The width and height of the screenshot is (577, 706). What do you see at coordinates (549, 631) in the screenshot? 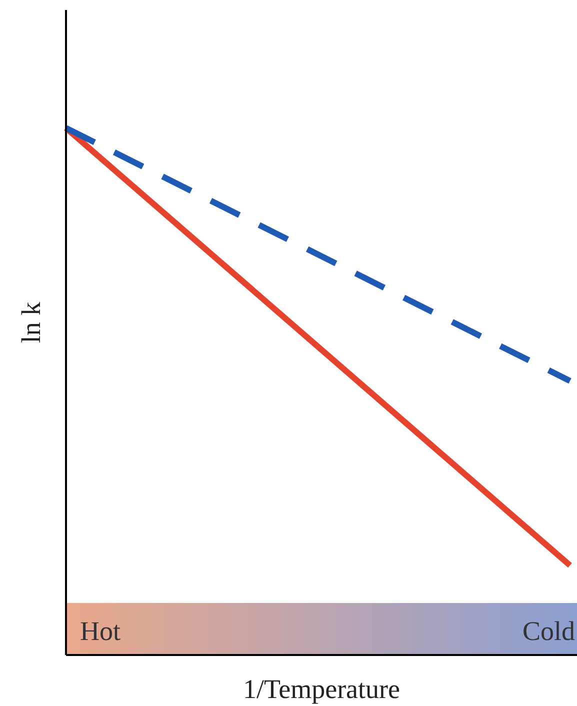
I see `annotation: Cold` at bounding box center [549, 631].